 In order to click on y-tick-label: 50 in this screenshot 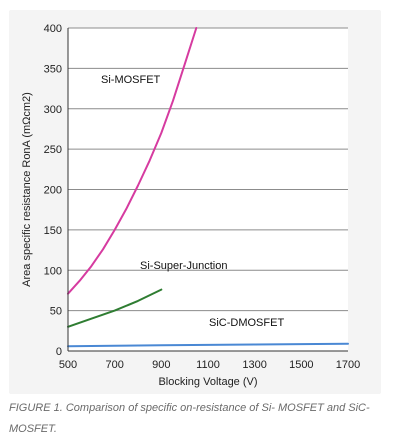, I will do `click(56, 312)`.